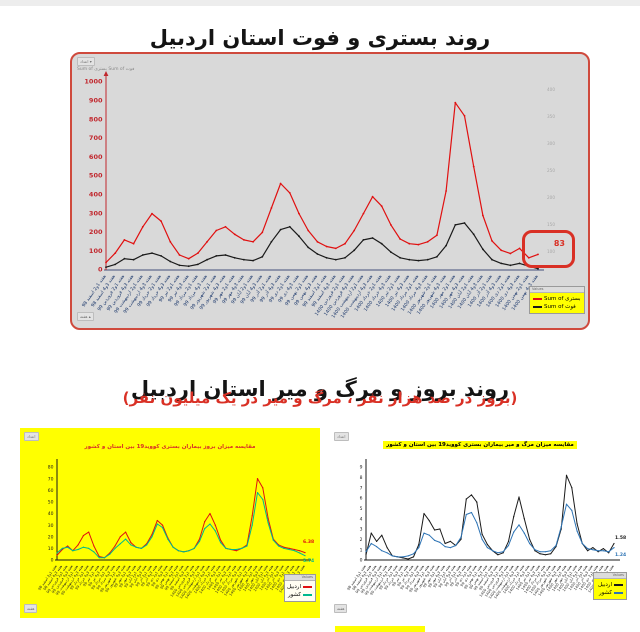  What do you see at coordinates (96, 176) in the screenshot?
I see `y-axis-tick: 500` at bounding box center [96, 176].